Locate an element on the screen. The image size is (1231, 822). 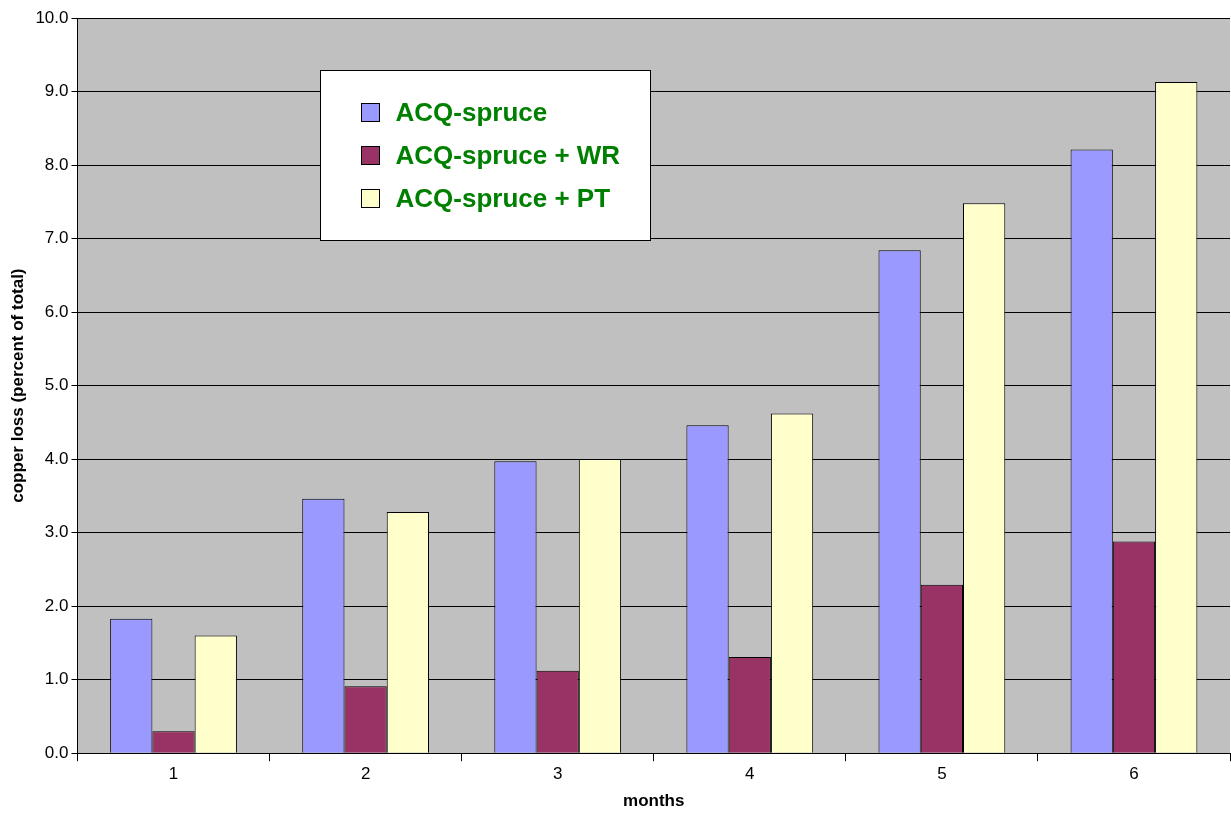
y-tick-label: 4.0 is located at coordinates (56, 458).